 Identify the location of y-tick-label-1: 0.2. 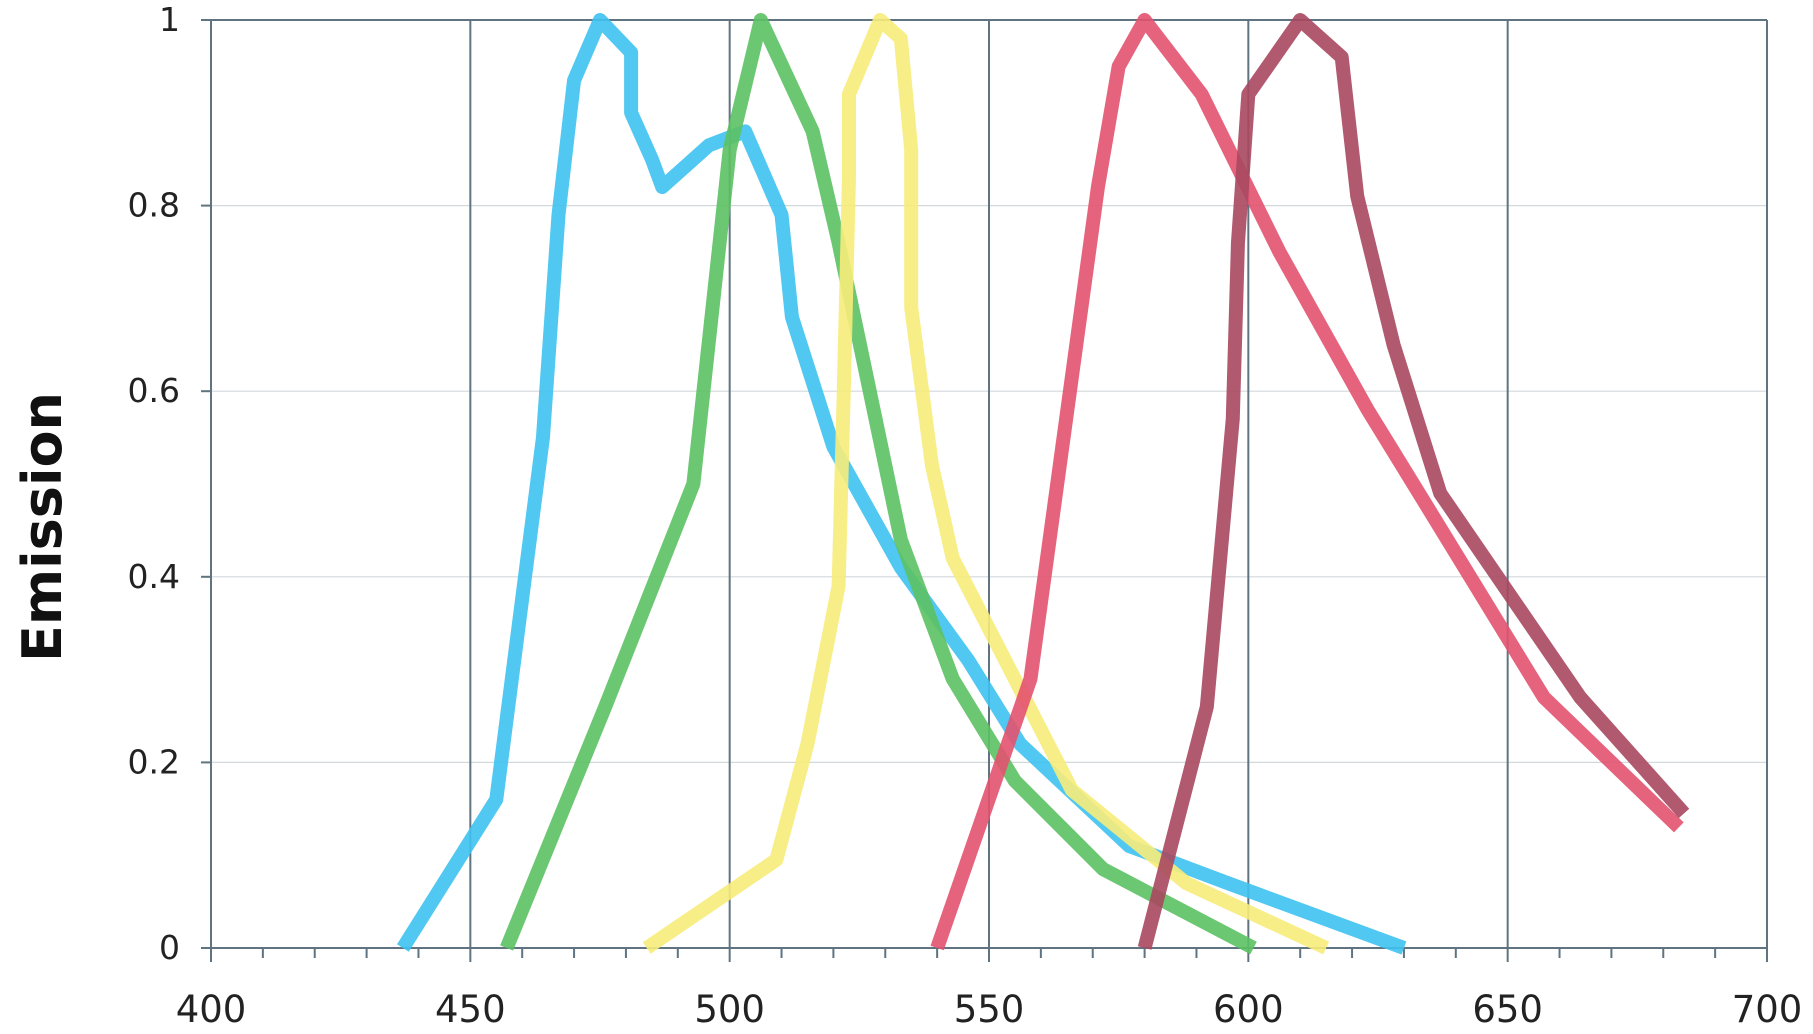
(154, 761).